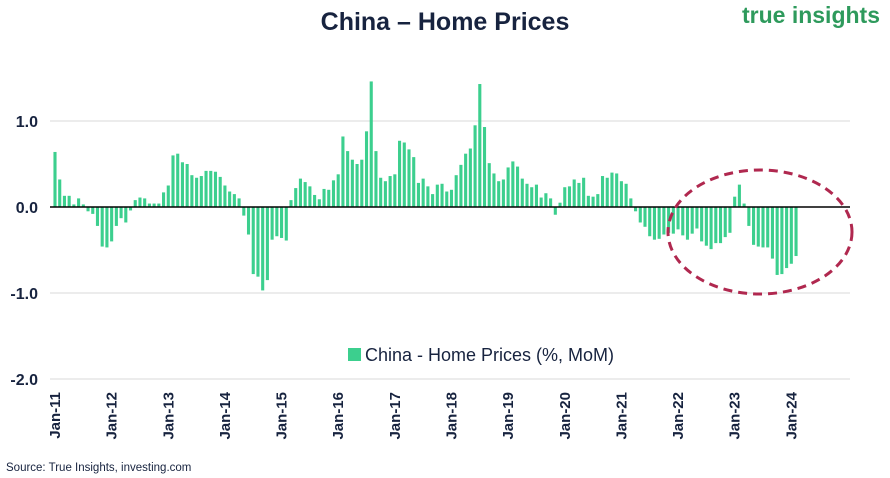 The height and width of the screenshot is (478, 890). Describe the element at coordinates (55, 415) in the screenshot. I see `x-tick-label: Jan-11` at that location.